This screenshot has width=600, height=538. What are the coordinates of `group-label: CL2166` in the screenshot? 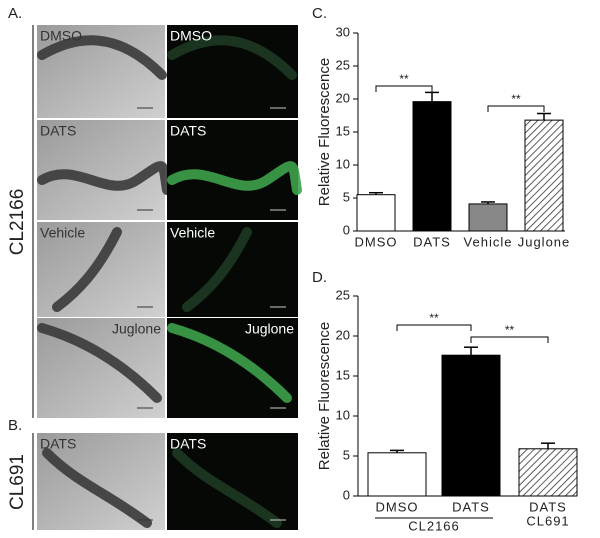 It's located at (434, 525).